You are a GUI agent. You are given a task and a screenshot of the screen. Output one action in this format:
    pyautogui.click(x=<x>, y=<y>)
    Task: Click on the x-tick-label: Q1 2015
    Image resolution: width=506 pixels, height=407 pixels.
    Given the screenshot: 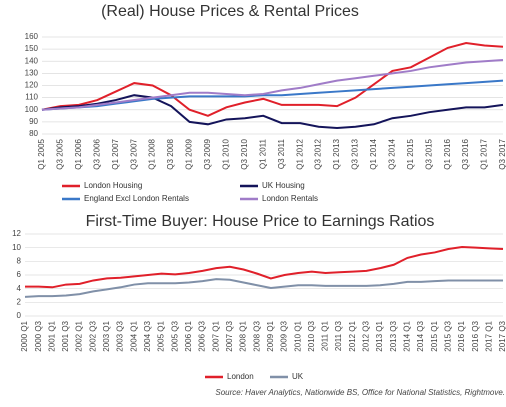 What is the action you would take?
    pyautogui.click(x=410, y=153)
    